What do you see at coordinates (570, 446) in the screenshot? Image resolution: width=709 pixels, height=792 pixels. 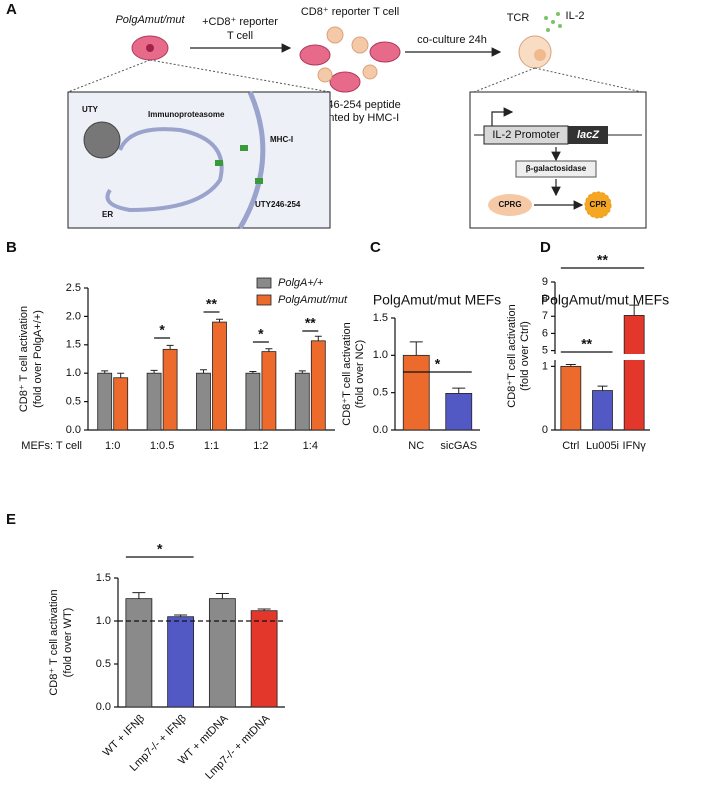 I see `x-tick-label: Ctrl` at bounding box center [570, 446].